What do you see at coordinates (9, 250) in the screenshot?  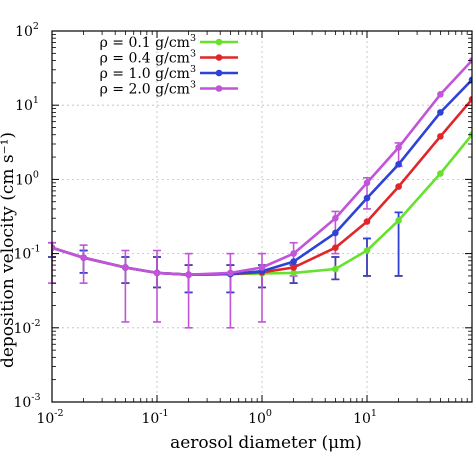 I see `y-axis-title: deposition velocity (cm s⁻¹)` at bounding box center [9, 250].